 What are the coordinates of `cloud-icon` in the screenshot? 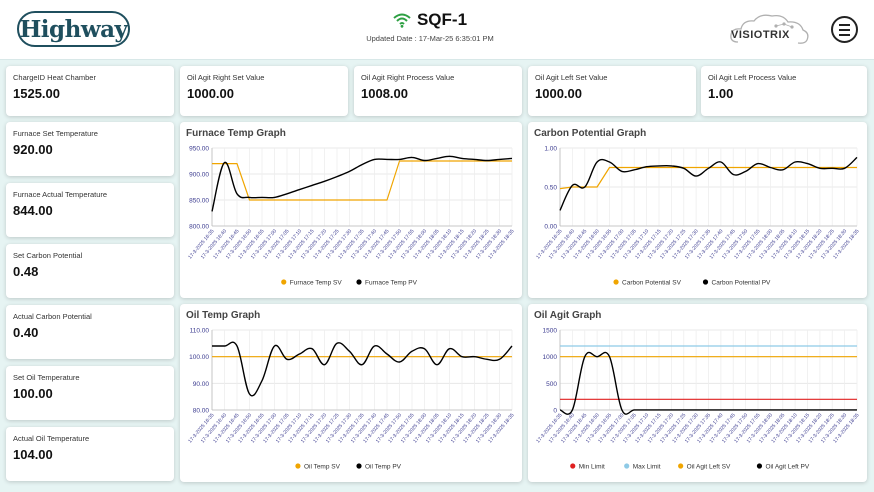 It's located at (769, 29).